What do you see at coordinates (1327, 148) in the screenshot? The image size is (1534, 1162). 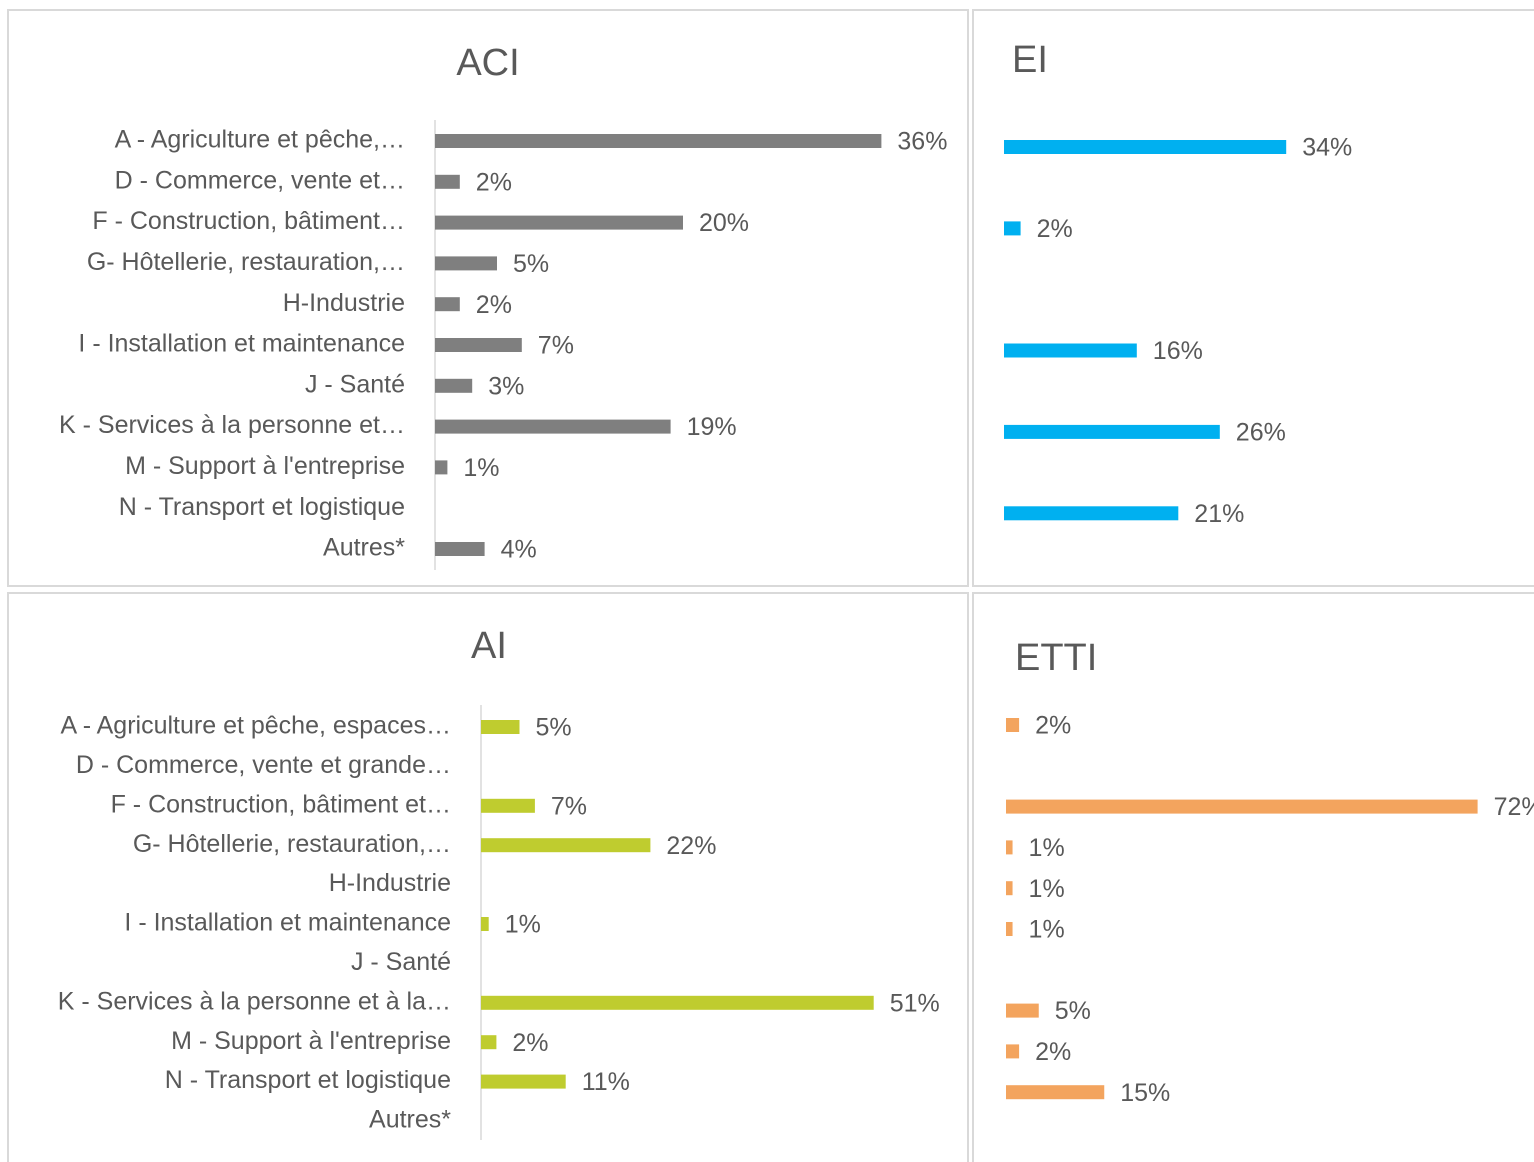 I see `value-label: 34%` at bounding box center [1327, 148].